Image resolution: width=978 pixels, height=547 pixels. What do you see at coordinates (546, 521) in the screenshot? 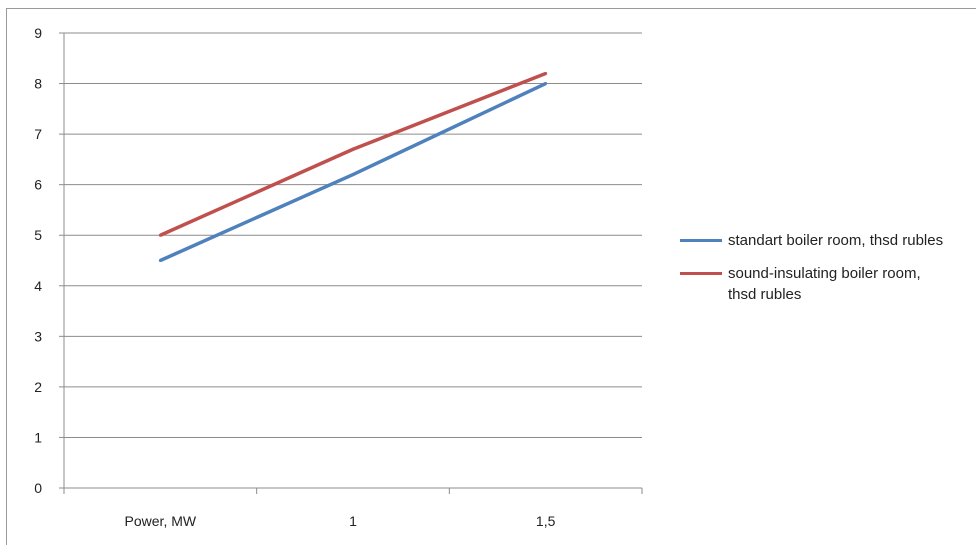
I see `x-tick-label: 1,5` at bounding box center [546, 521].